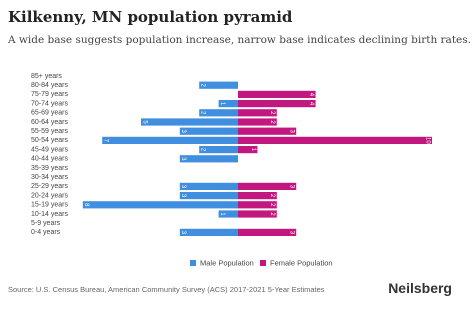 This screenshot has height=316, width=474. Describe the element at coordinates (46, 223) in the screenshot. I see `y-tick-label: 5-9 years` at that location.